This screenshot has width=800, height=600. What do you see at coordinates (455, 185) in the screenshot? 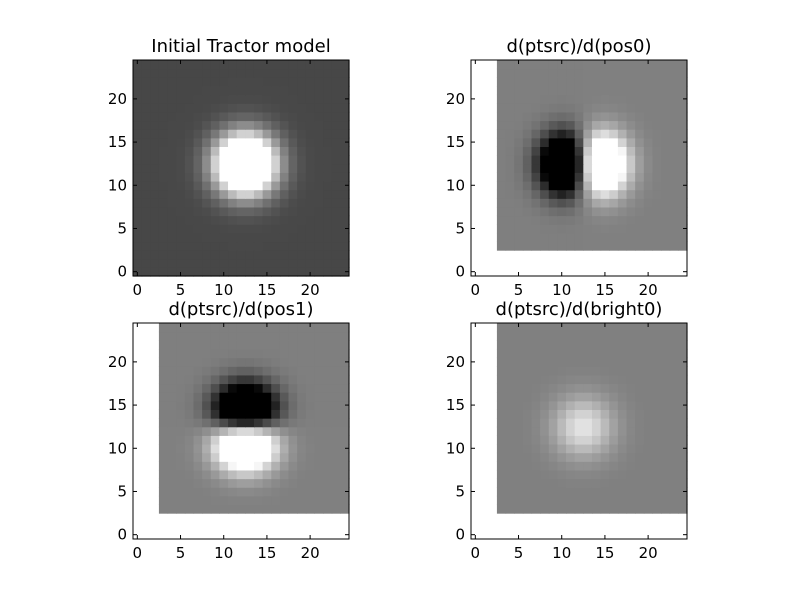
I see `y-tick-label: 10` at bounding box center [455, 185].